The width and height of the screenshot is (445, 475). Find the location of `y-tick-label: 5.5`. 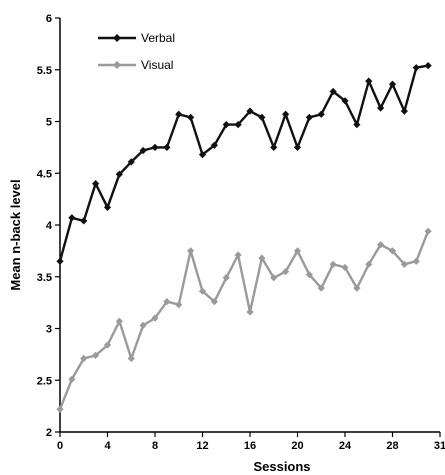

y-tick-label: 5.5 is located at coordinates (44, 71).